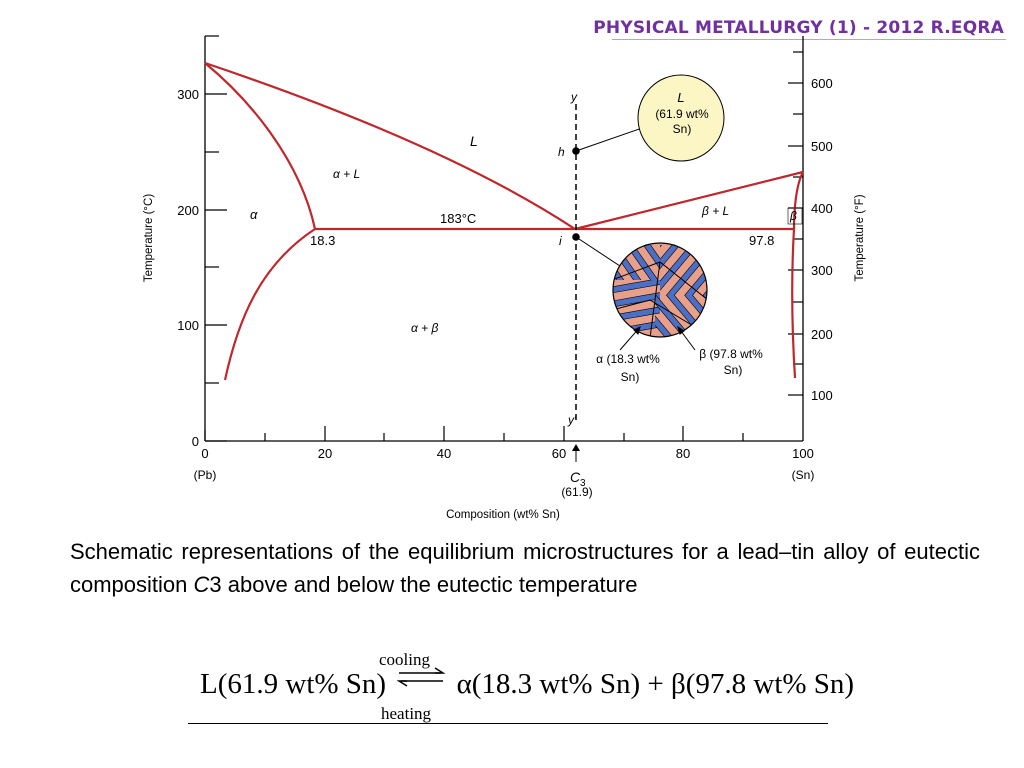 Image resolution: width=1024 pixels, height=768 pixels. What do you see at coordinates (508, 723) in the screenshot?
I see `equation-underline` at bounding box center [508, 723].